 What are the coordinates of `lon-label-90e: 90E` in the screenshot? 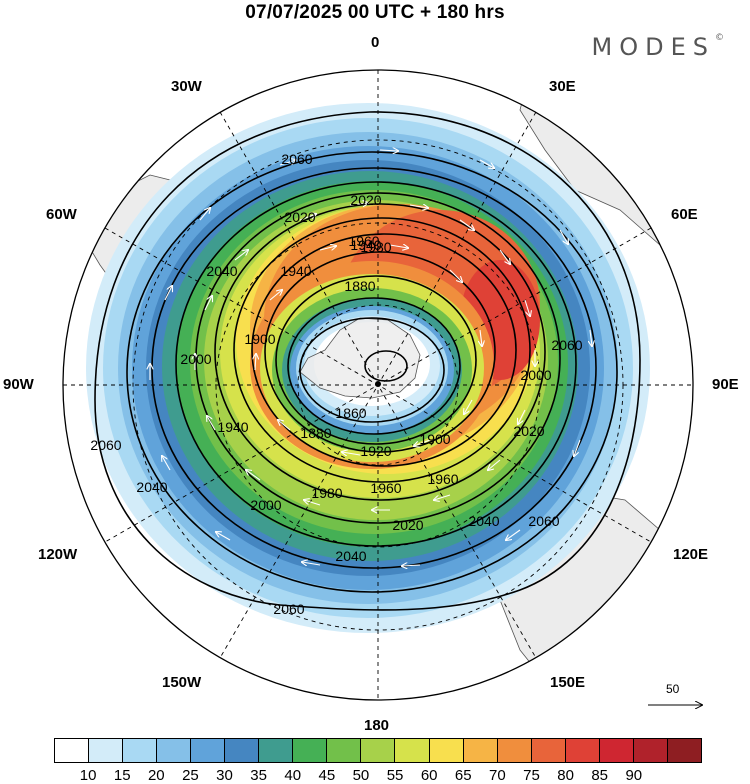 It's located at (725, 384).